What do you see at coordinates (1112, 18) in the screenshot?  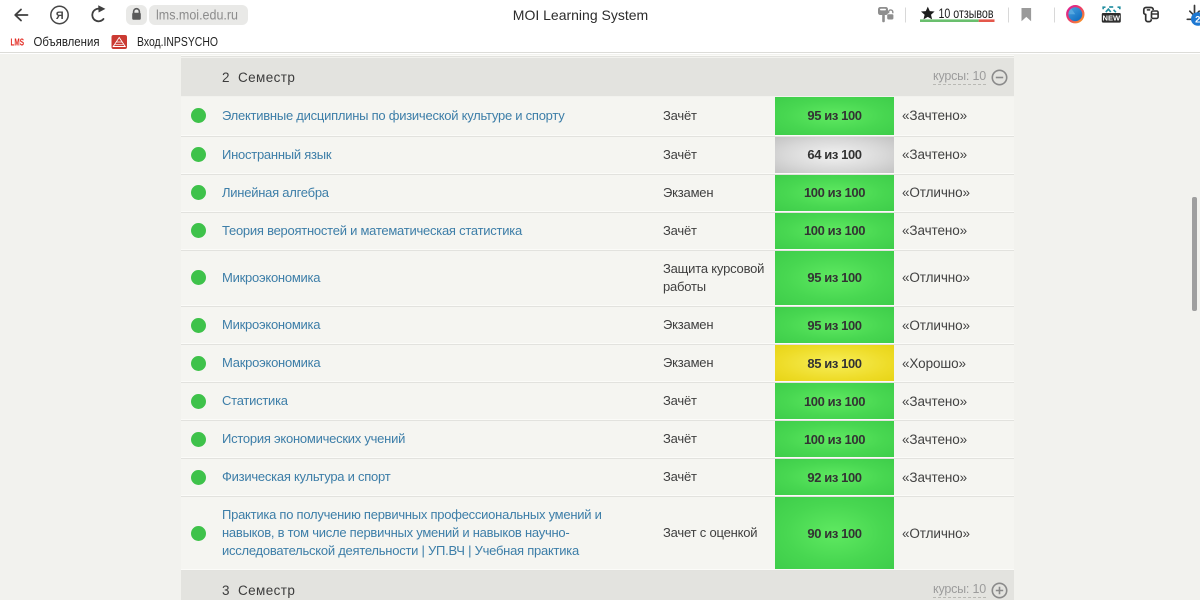 I see `svg-text: NEW` at bounding box center [1112, 18].